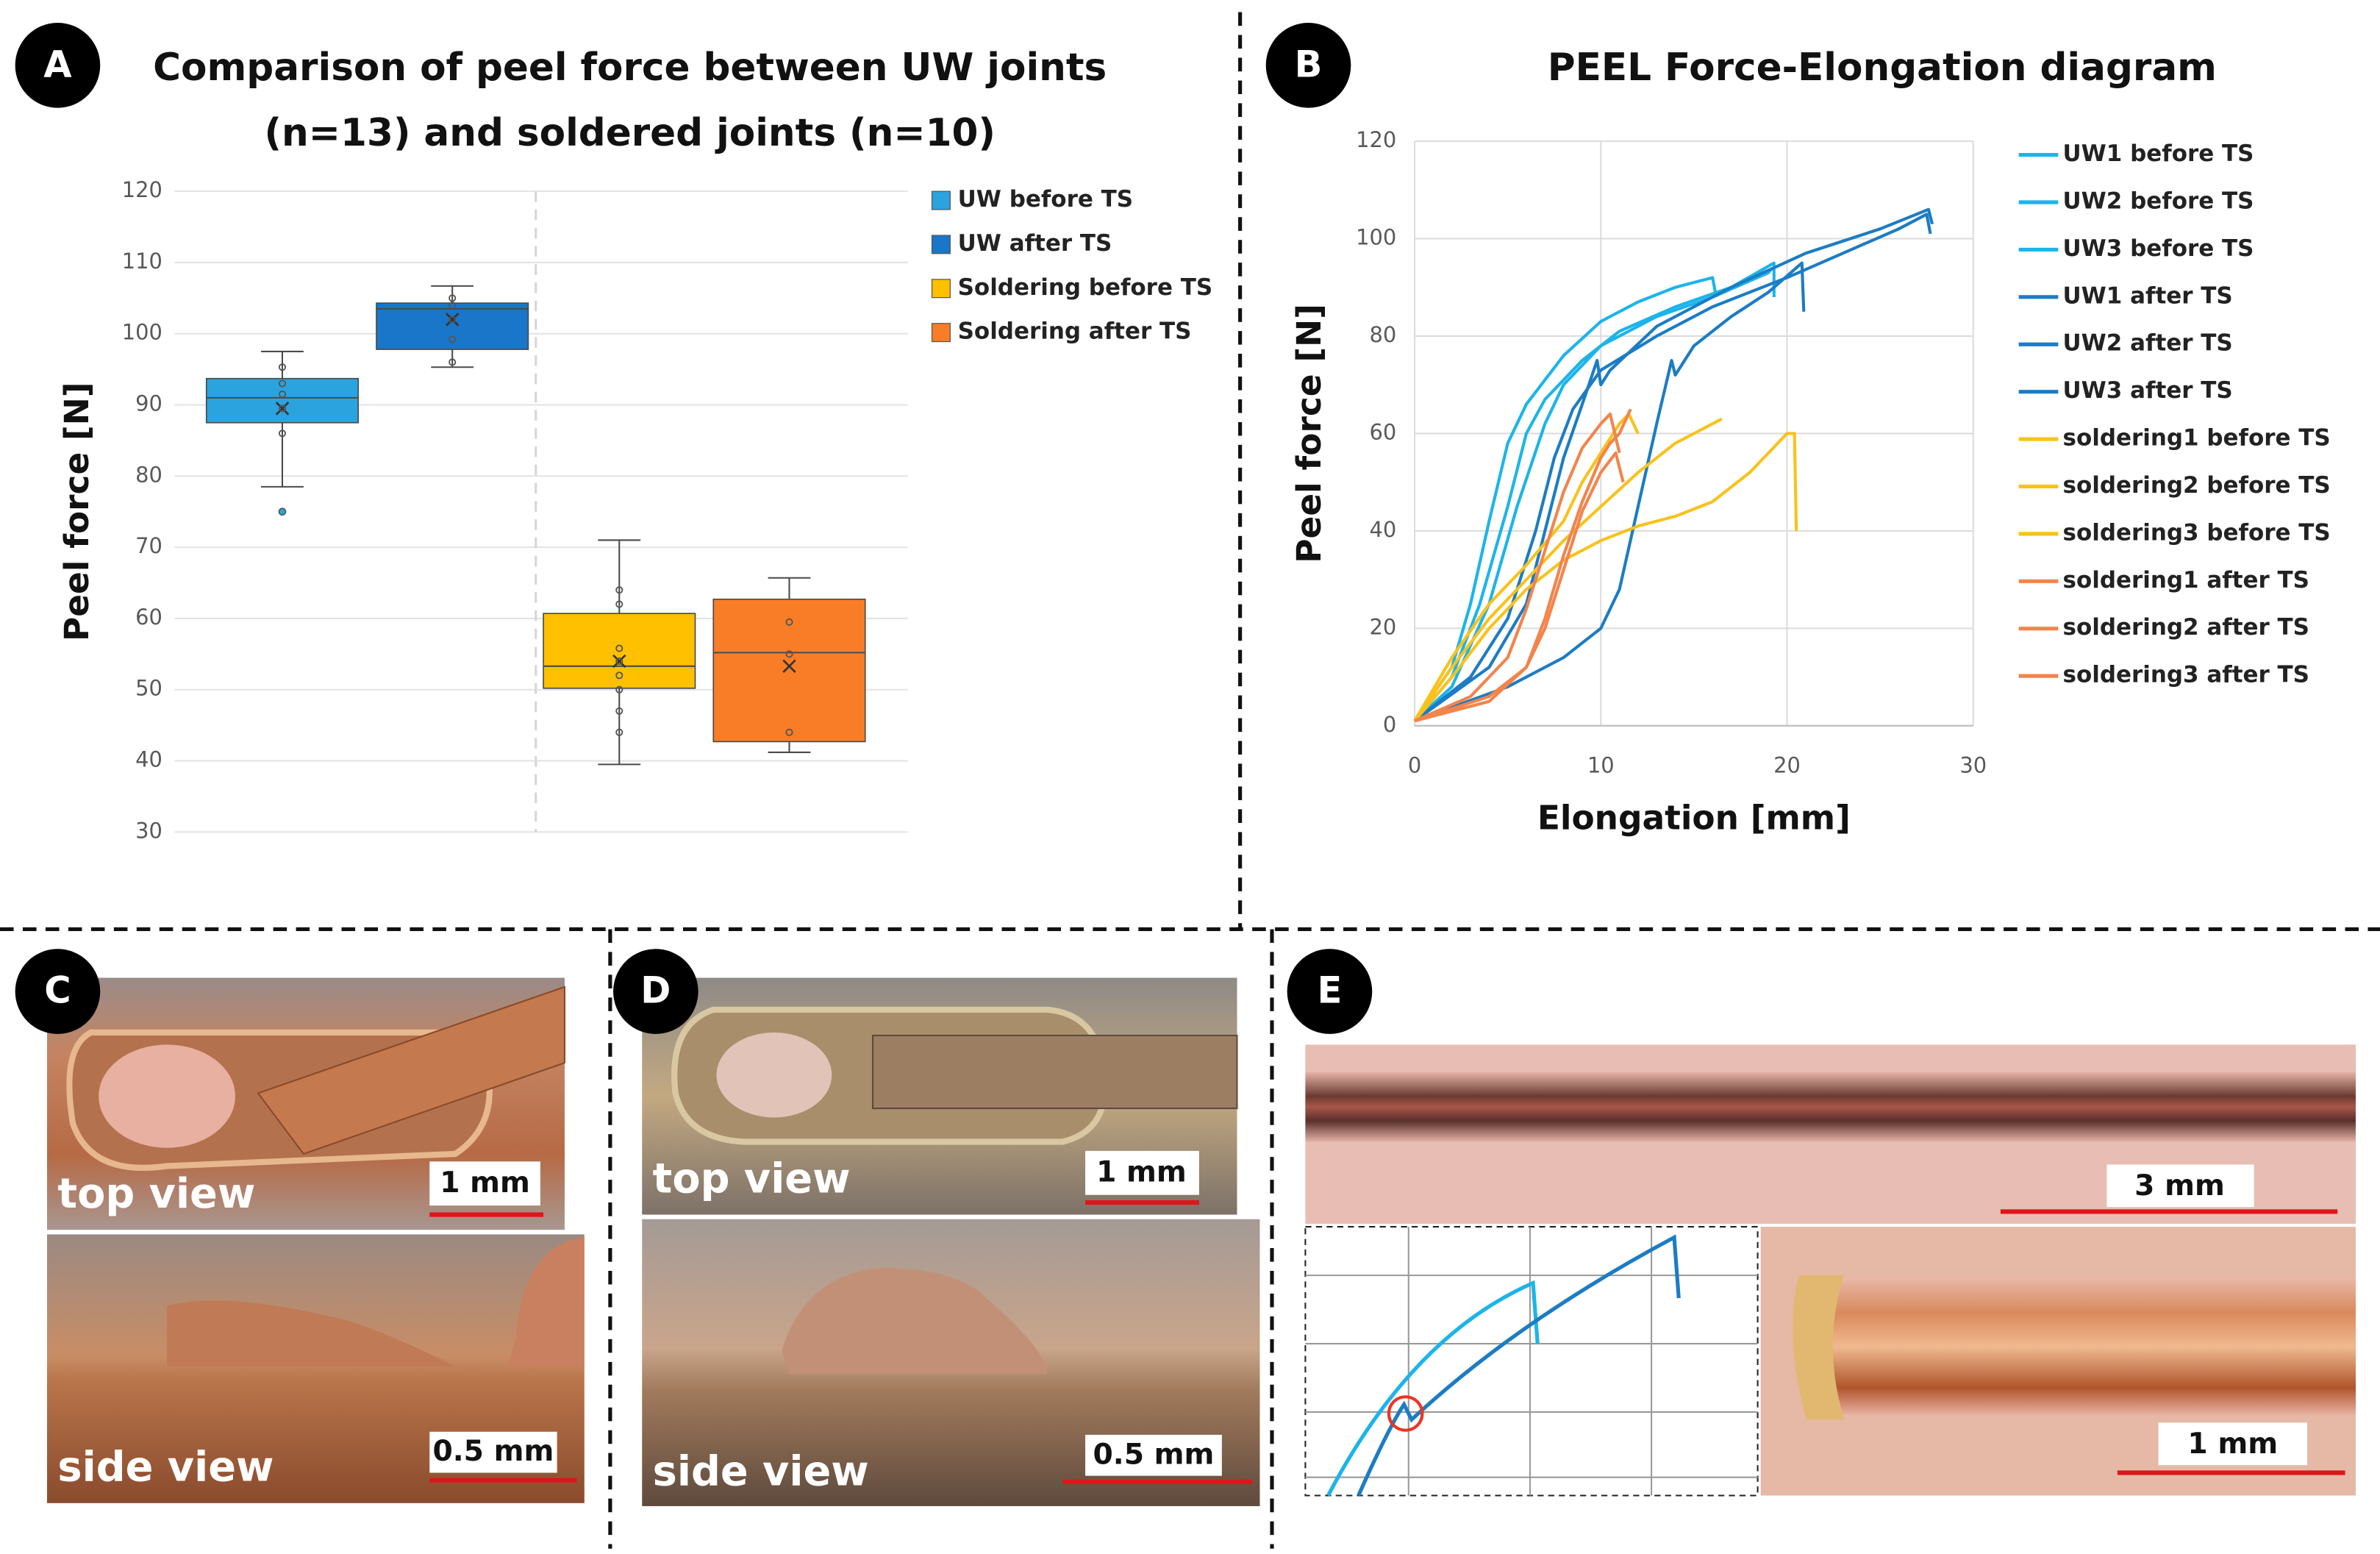  I want to click on y-tick-label: 90, so click(148, 403).